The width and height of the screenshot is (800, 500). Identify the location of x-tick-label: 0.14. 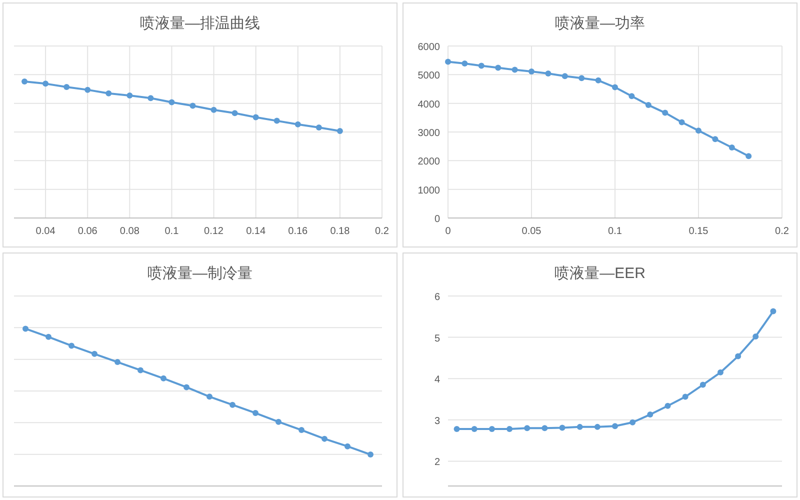
(256, 231).